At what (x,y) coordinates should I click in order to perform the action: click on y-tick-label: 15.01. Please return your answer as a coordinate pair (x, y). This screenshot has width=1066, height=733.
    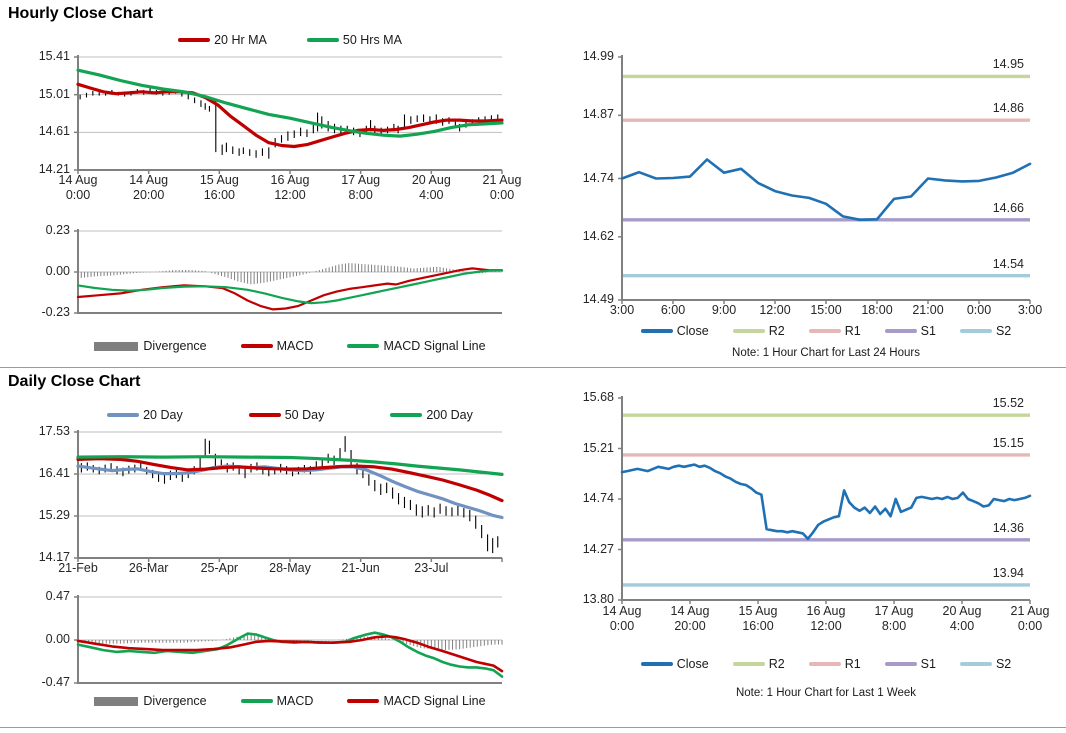
    Looking at the image, I should click on (54, 93).